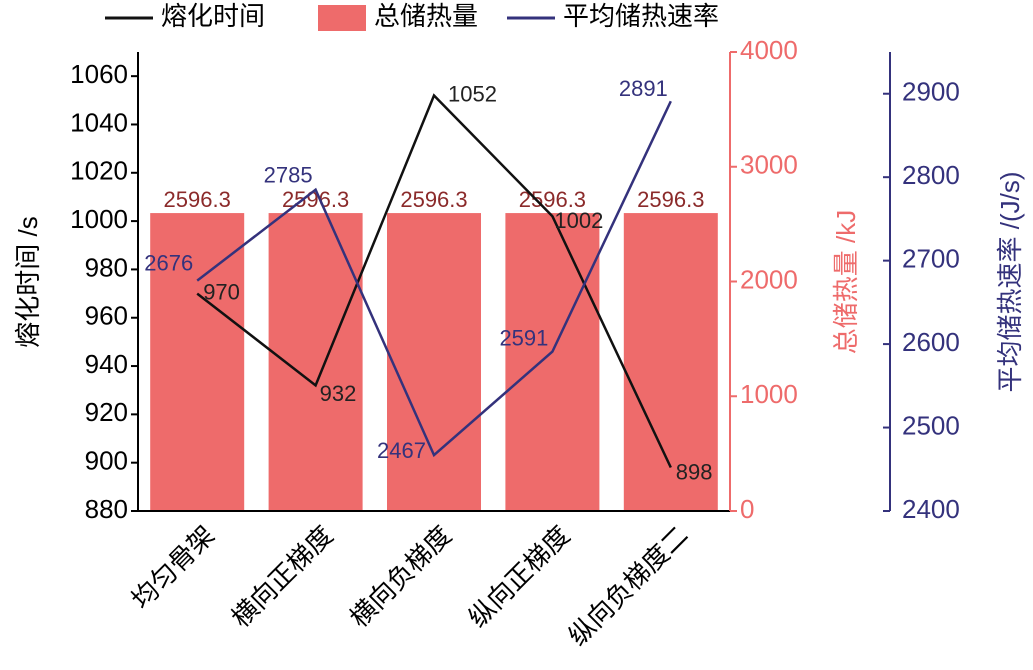 The width and height of the screenshot is (1033, 670). I want to click on y-tick-label: 880, so click(106, 509).